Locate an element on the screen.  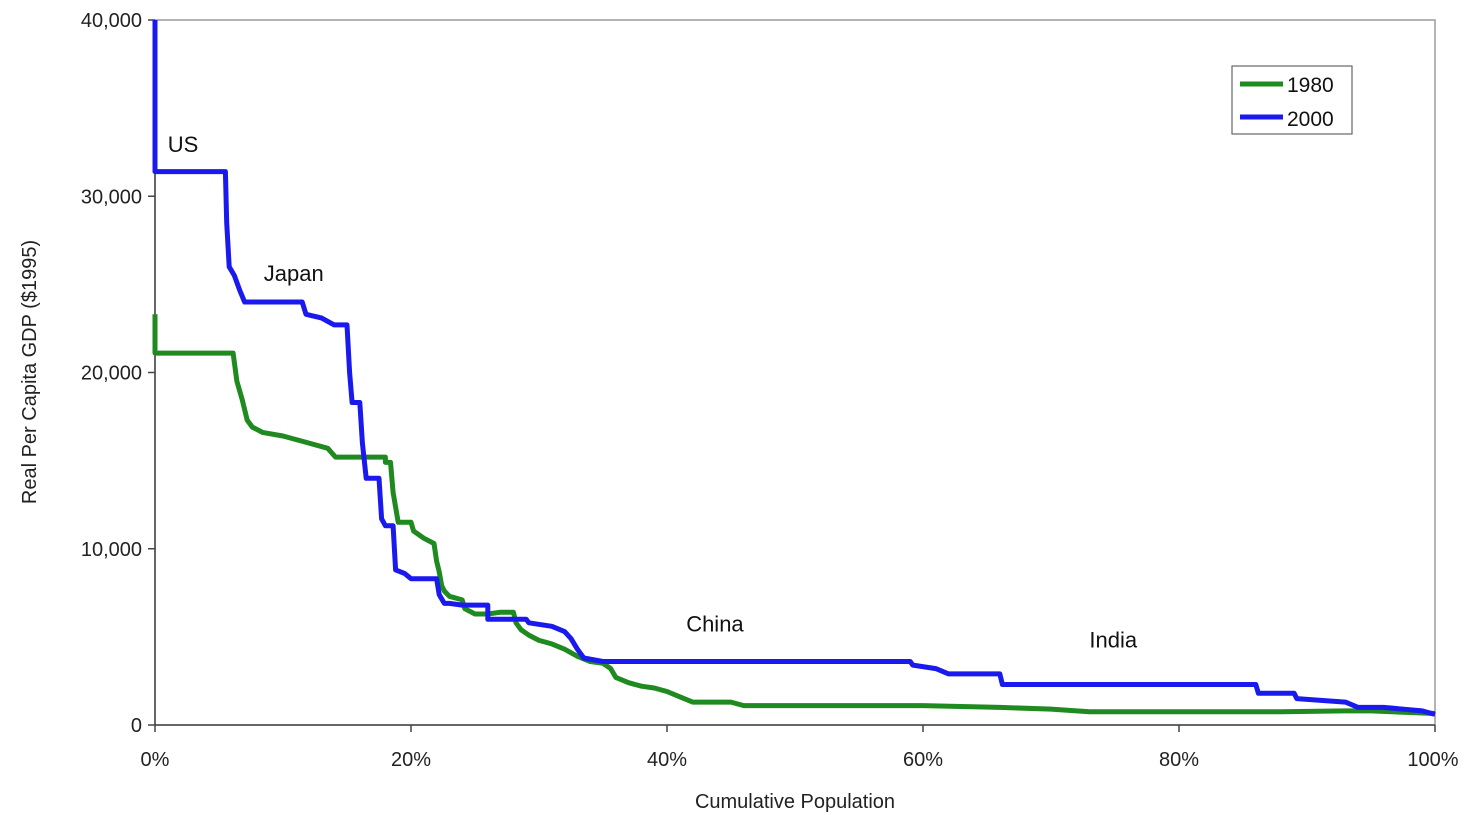
y-axis-title: Real Per Capita GDP ($1995) is located at coordinates (30, 372).